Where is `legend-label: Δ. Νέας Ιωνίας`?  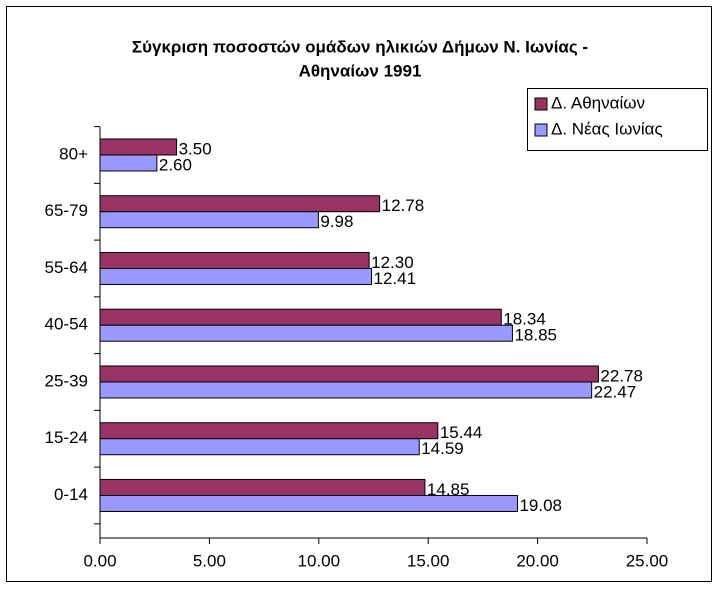 legend-label: Δ. Νέας Ιωνίας is located at coordinates (607, 128).